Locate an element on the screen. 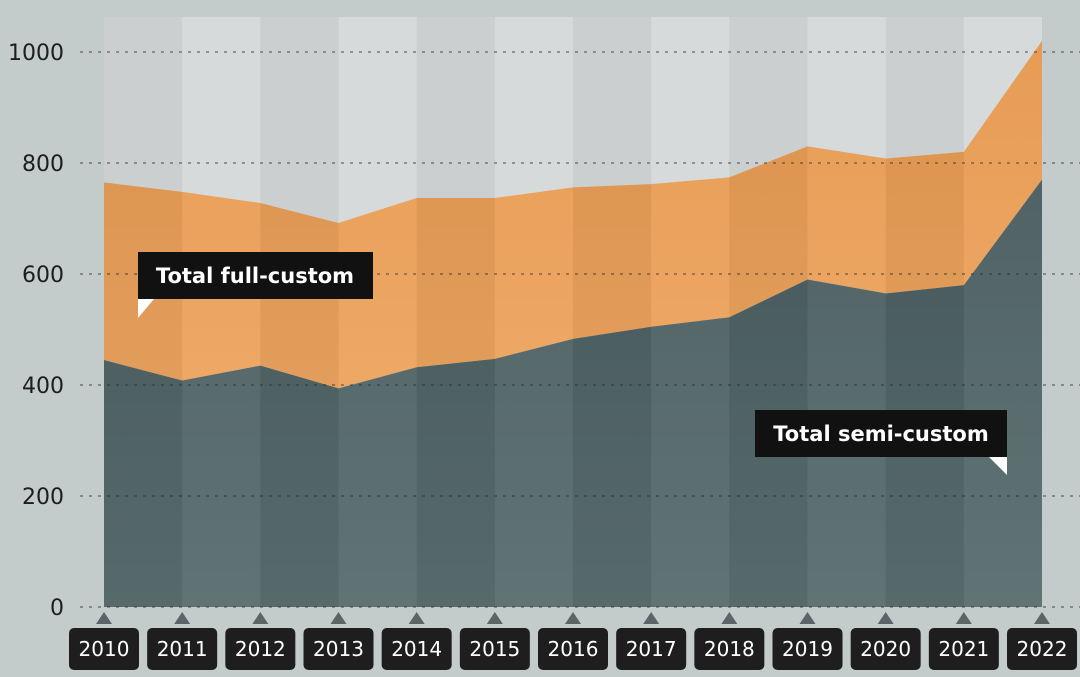  callout-box-full-custom is located at coordinates (255, 275).